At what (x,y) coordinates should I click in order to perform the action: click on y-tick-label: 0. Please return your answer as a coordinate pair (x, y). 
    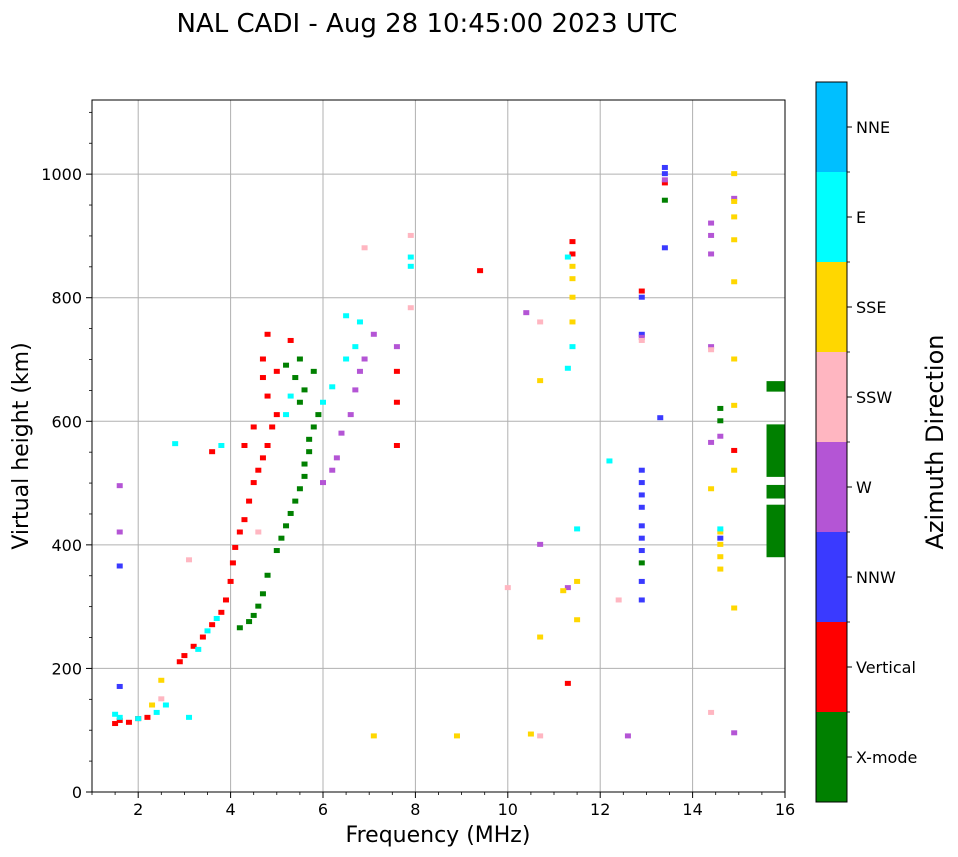
    Looking at the image, I should click on (77, 792).